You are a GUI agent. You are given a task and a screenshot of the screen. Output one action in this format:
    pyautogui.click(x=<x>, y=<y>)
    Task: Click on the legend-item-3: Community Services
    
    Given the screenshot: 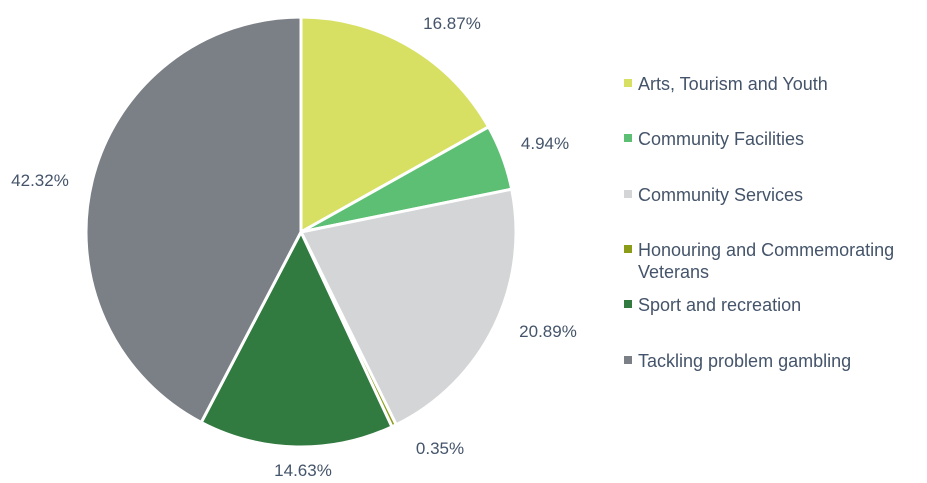 What is the action you would take?
    pyautogui.click(x=713, y=195)
    